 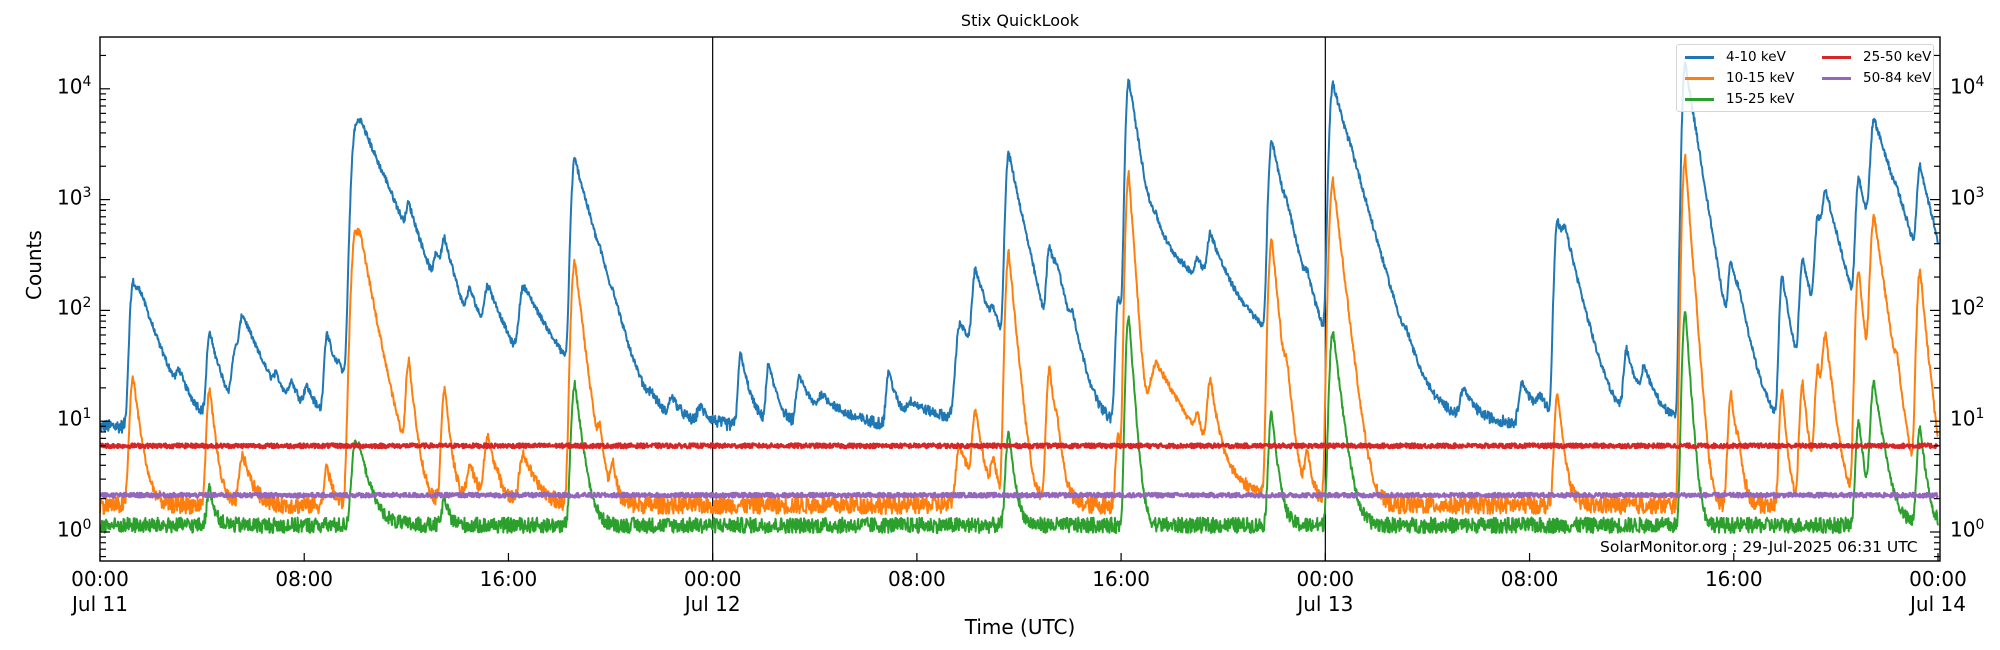 I want to click on x-tick-label: 00:00 Jul 11, so click(x=100, y=591).